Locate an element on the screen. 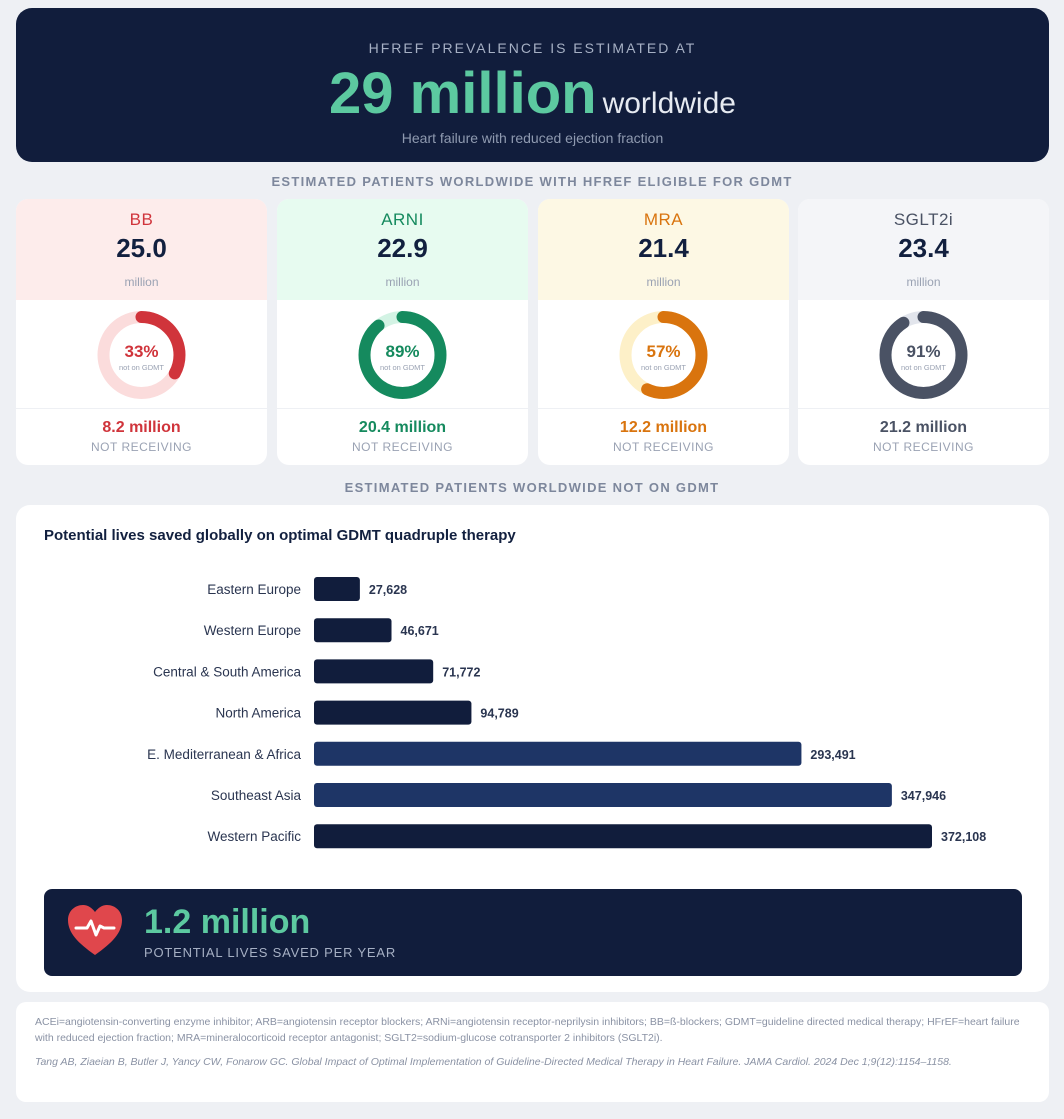  category-label: Southeast Asia is located at coordinates (256, 795).